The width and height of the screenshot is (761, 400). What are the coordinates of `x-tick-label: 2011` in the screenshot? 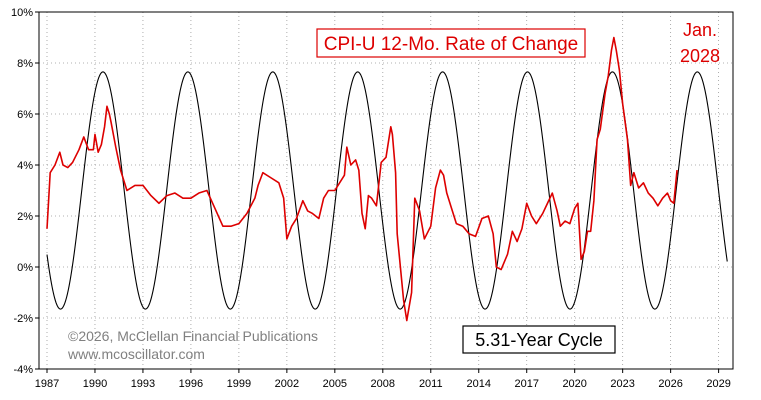 It's located at (431, 384).